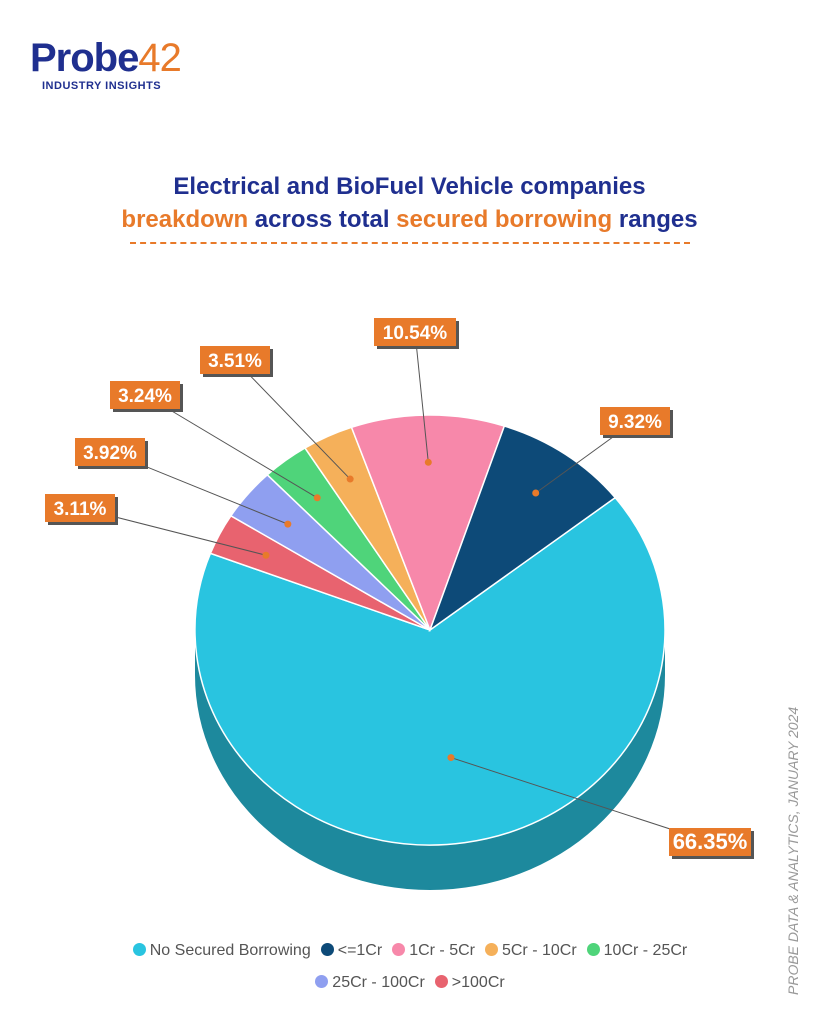 This screenshot has width=819, height=1024. I want to click on logo-number: 42, so click(159, 58).